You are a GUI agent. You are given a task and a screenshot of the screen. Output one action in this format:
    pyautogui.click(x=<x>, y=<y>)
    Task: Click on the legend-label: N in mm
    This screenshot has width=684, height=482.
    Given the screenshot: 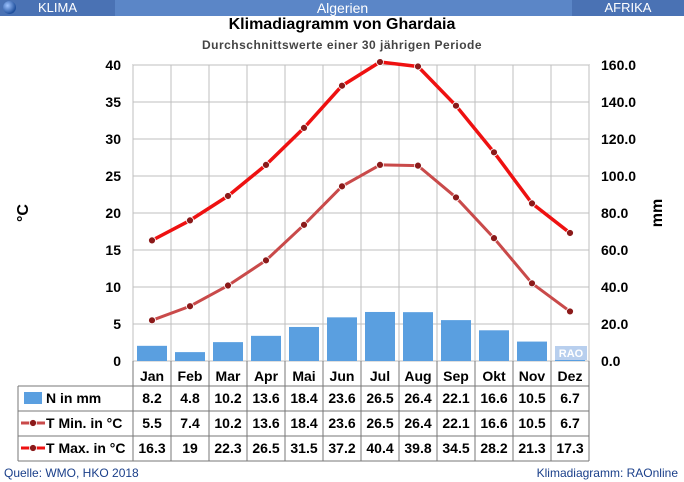 What is the action you would take?
    pyautogui.click(x=73, y=398)
    